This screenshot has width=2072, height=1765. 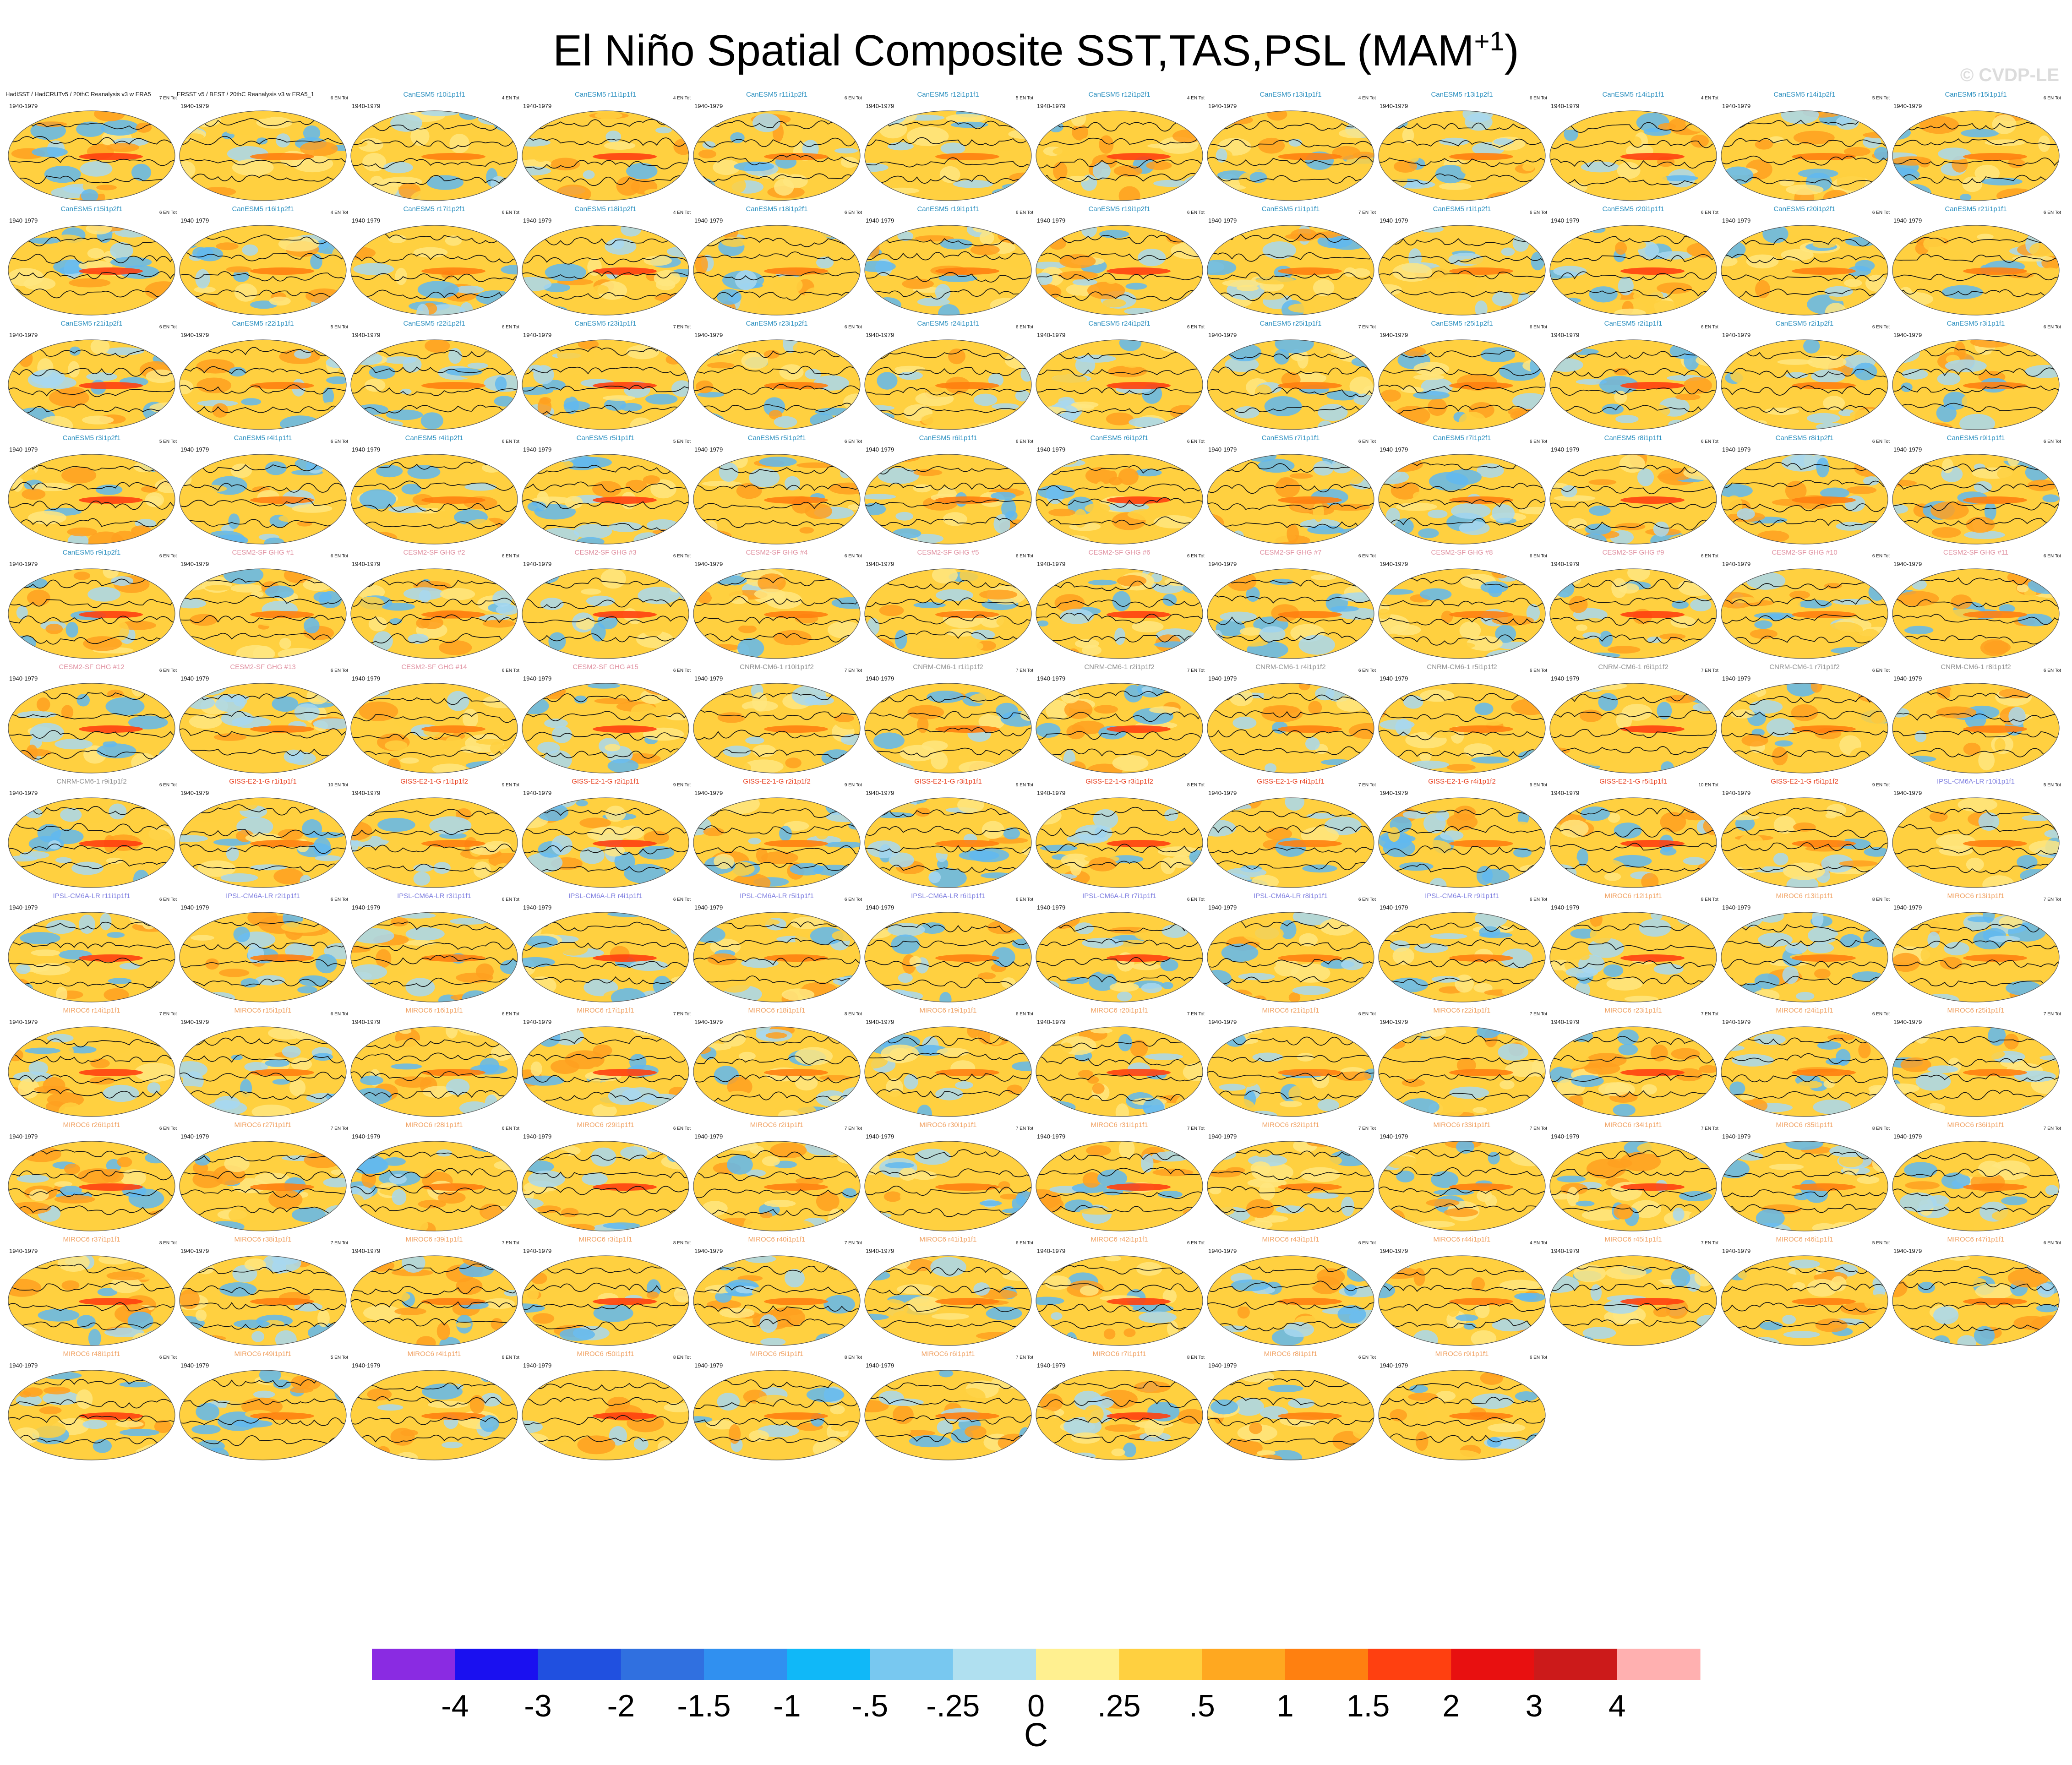 I want to click on panel-title: MIROC6 r33i1p1f1, so click(x=1462, y=1125).